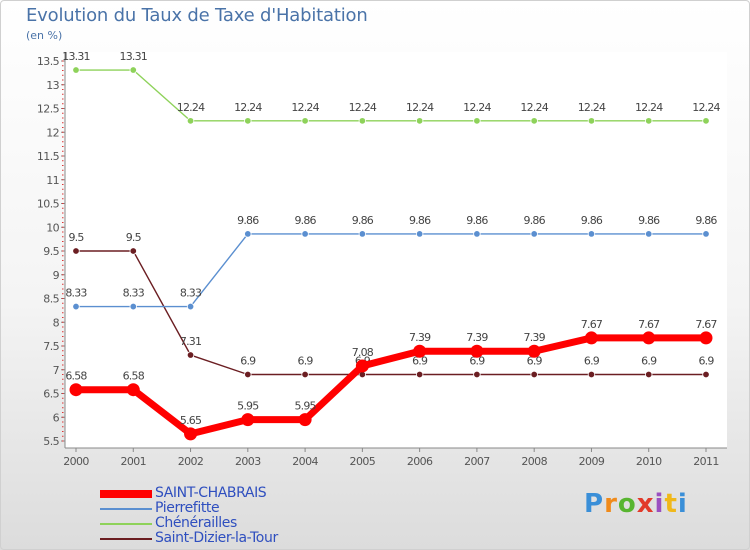 Image resolution: width=750 pixels, height=550 pixels. Describe the element at coordinates (56, 370) in the screenshot. I see `y-tick-label: 7` at that location.